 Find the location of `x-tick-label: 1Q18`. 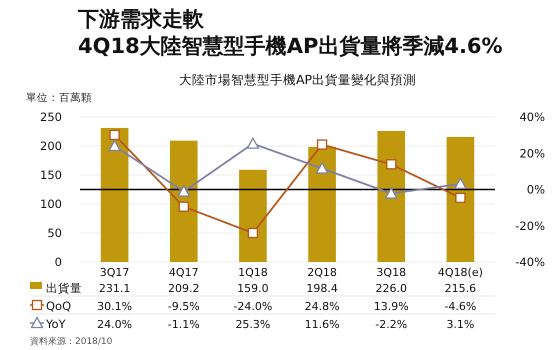

x-tick-label: 1Q18 is located at coordinates (253, 272).